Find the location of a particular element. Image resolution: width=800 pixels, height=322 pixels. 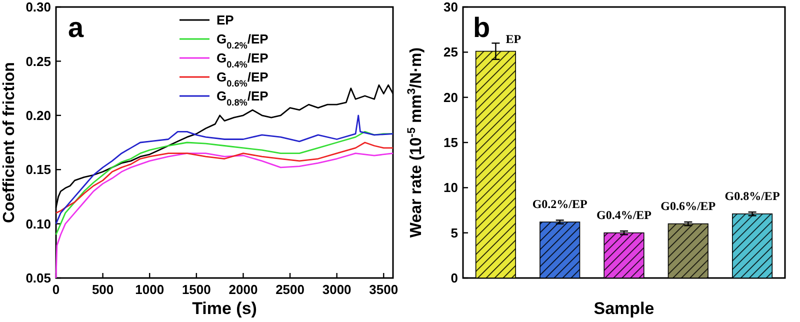

x-tick-label: 1000 is located at coordinates (149, 289).